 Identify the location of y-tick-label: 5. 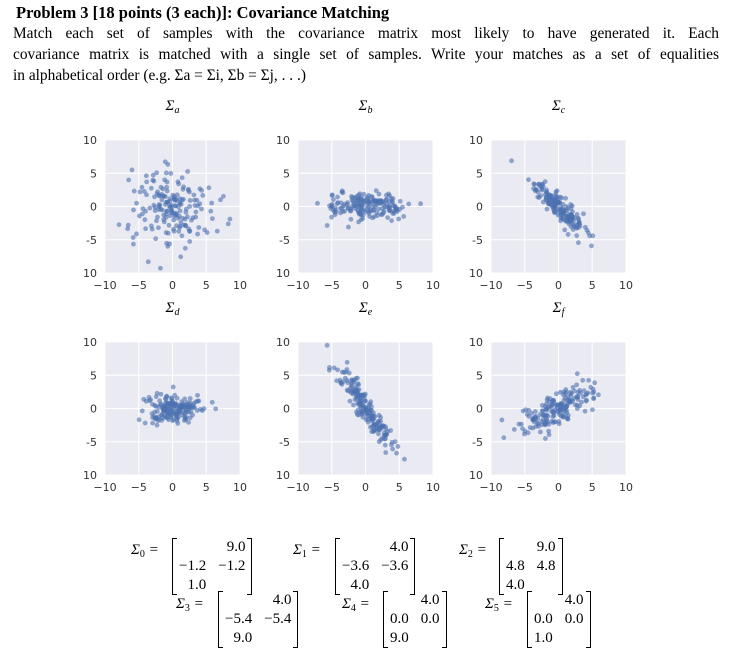
(479, 173).